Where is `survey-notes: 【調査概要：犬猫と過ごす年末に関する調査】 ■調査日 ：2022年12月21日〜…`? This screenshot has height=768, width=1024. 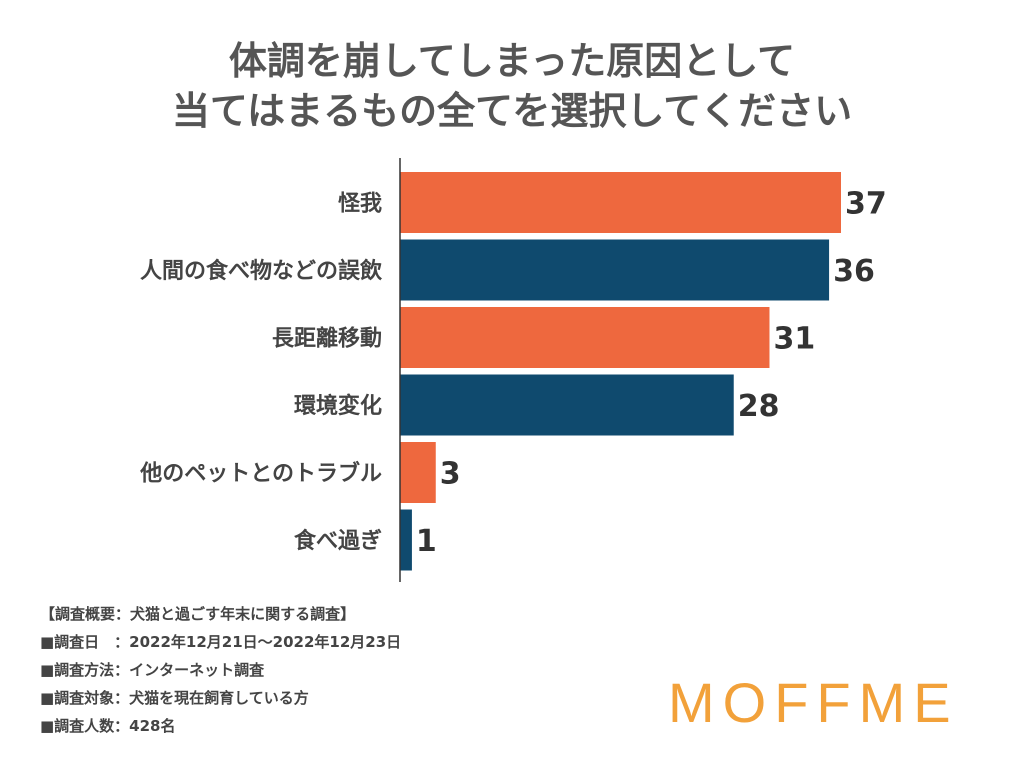 survey-notes: 【調査概要：犬猫と過ごす年末に関する調査】 ■調査日 ：2022年12月21日〜… is located at coordinates (220, 670).